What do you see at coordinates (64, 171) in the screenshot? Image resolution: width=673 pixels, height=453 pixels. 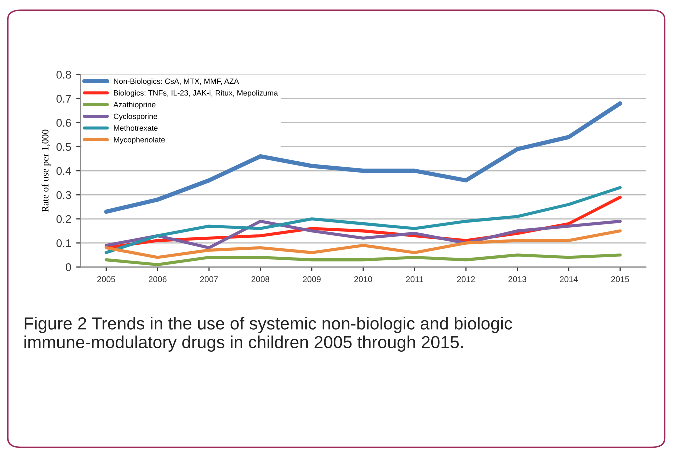 I see `y-tick-label: 0.4` at bounding box center [64, 171].